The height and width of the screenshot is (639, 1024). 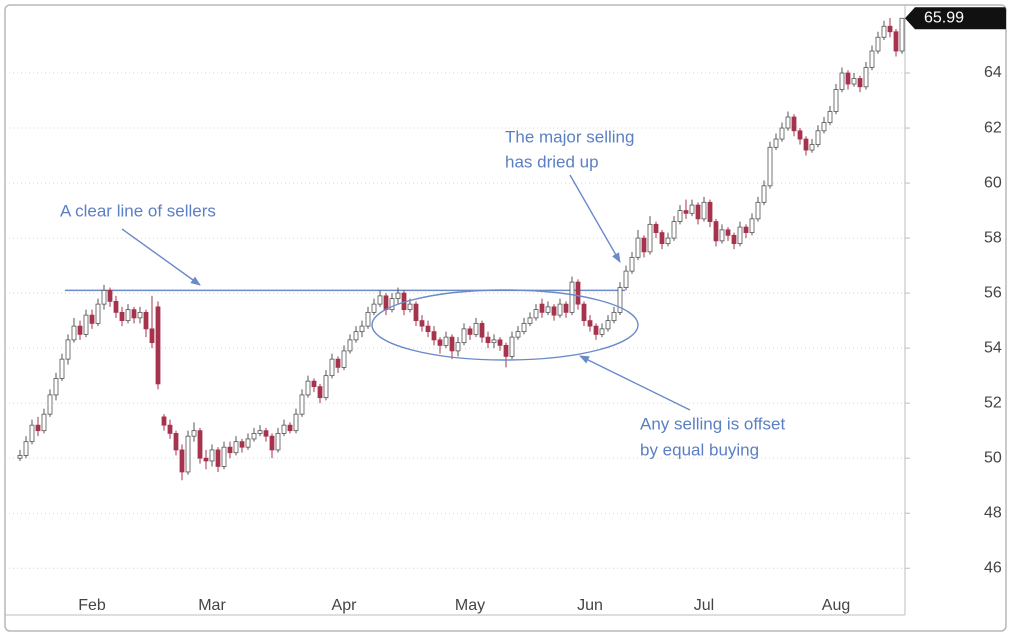 I want to click on x-tick-label: Jul, so click(x=704, y=605).